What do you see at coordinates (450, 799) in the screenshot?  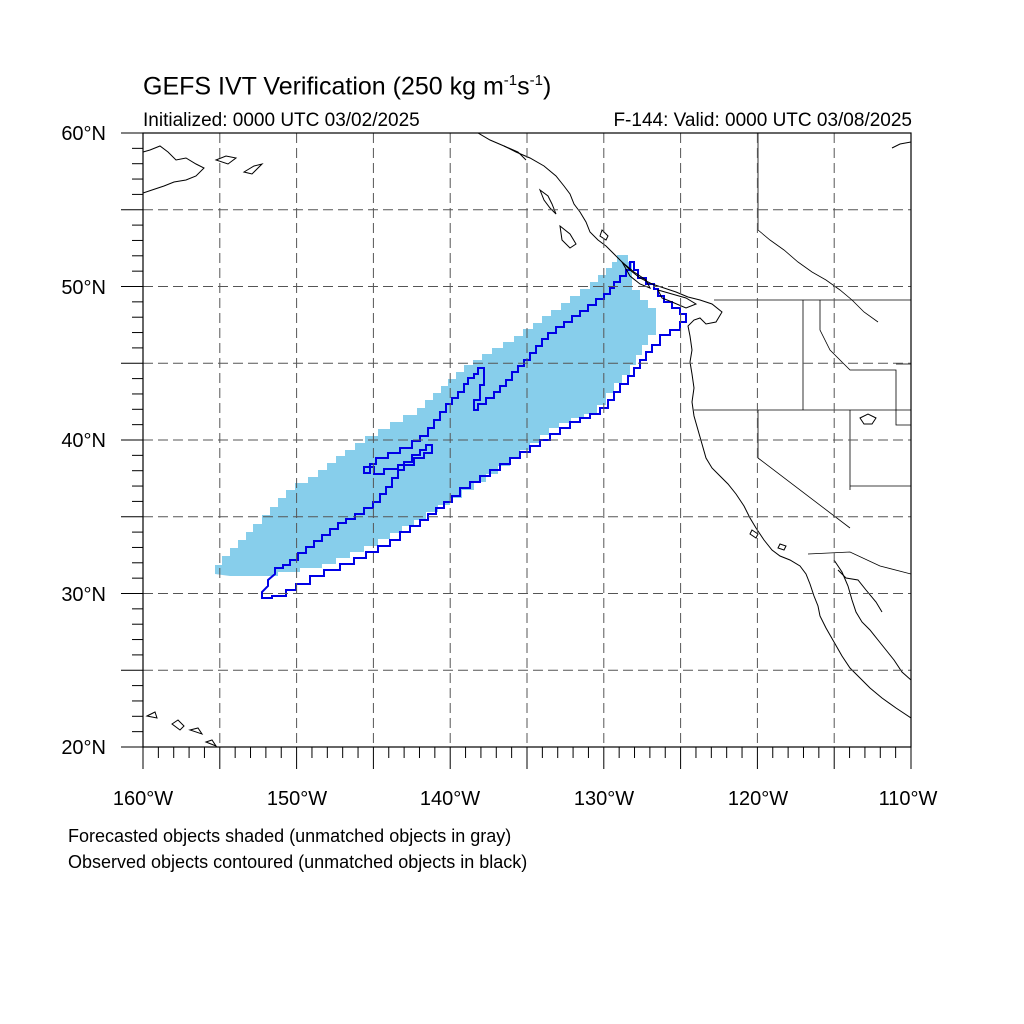 I see `lon-label-140w: 140°W` at bounding box center [450, 799].